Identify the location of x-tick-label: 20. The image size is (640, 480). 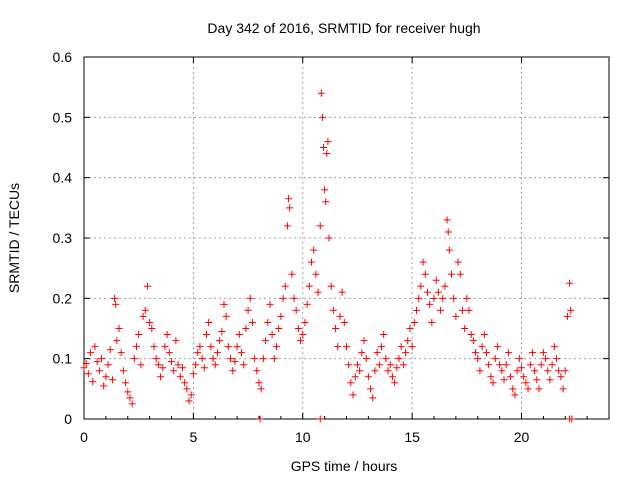
(522, 437).